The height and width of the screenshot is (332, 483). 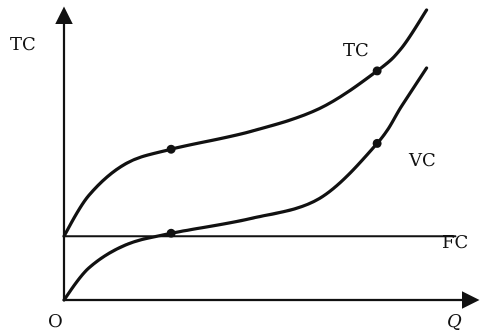 What do you see at coordinates (23, 44) in the screenshot?
I see `y-axis-label: TC` at bounding box center [23, 44].